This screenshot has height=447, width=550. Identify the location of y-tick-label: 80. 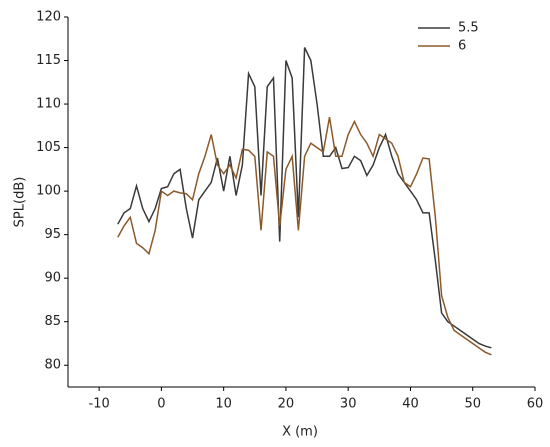
(52, 365).